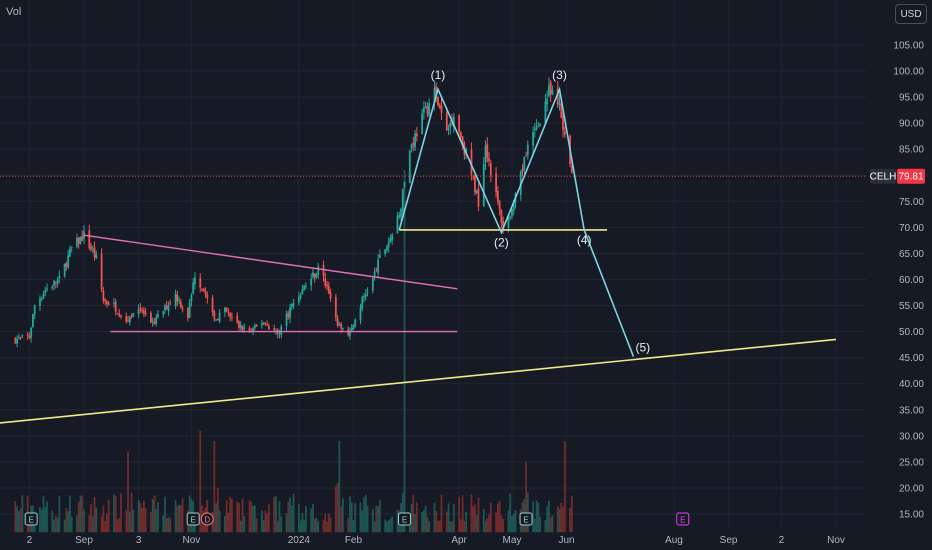 This screenshot has width=932, height=550. I want to click on event-marker-label: D, so click(207, 520).